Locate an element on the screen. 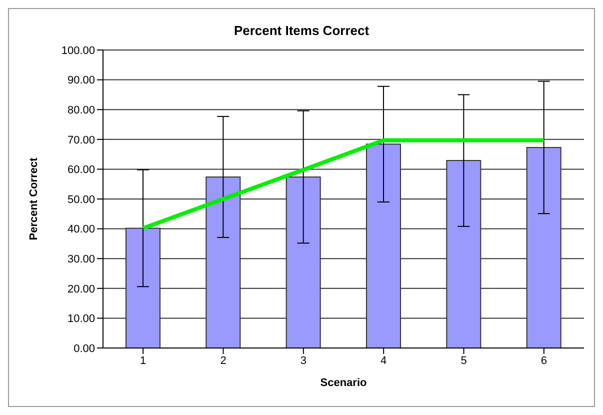 The height and width of the screenshot is (415, 603). y-tick-label: 40.00 is located at coordinates (81, 230).